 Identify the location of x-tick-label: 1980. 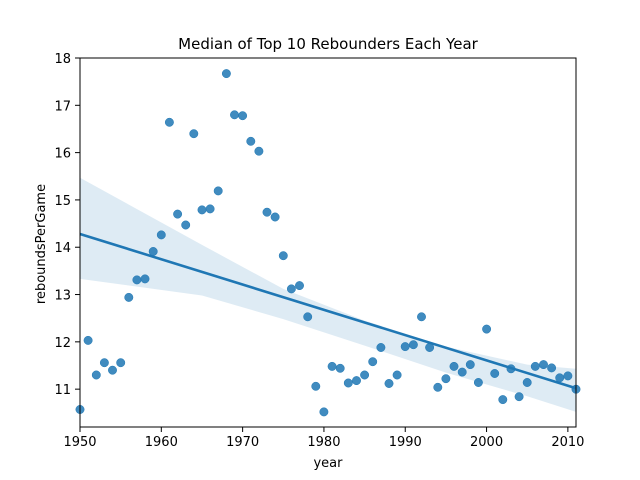
(323, 442).